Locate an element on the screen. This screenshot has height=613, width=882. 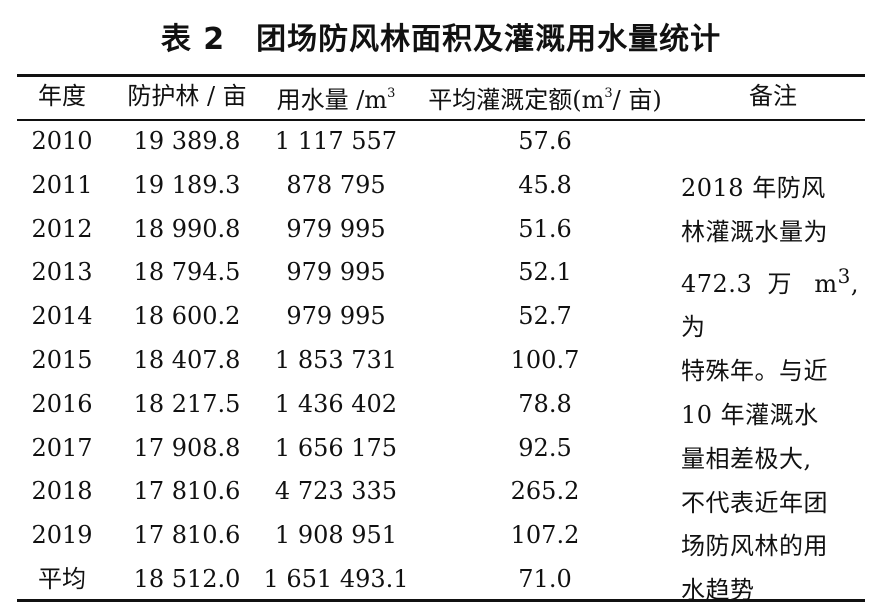
cell-quota: 78.8 is located at coordinates (545, 403).